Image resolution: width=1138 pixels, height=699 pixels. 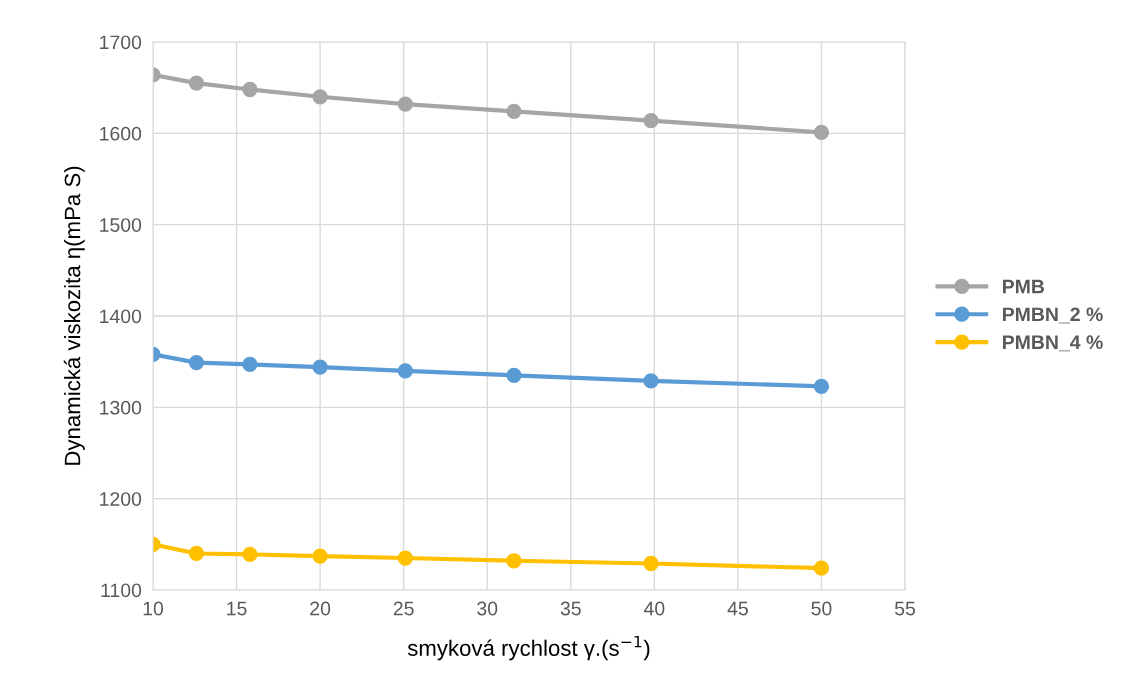 I want to click on y-tick-label: 1300, so click(x=121, y=407).